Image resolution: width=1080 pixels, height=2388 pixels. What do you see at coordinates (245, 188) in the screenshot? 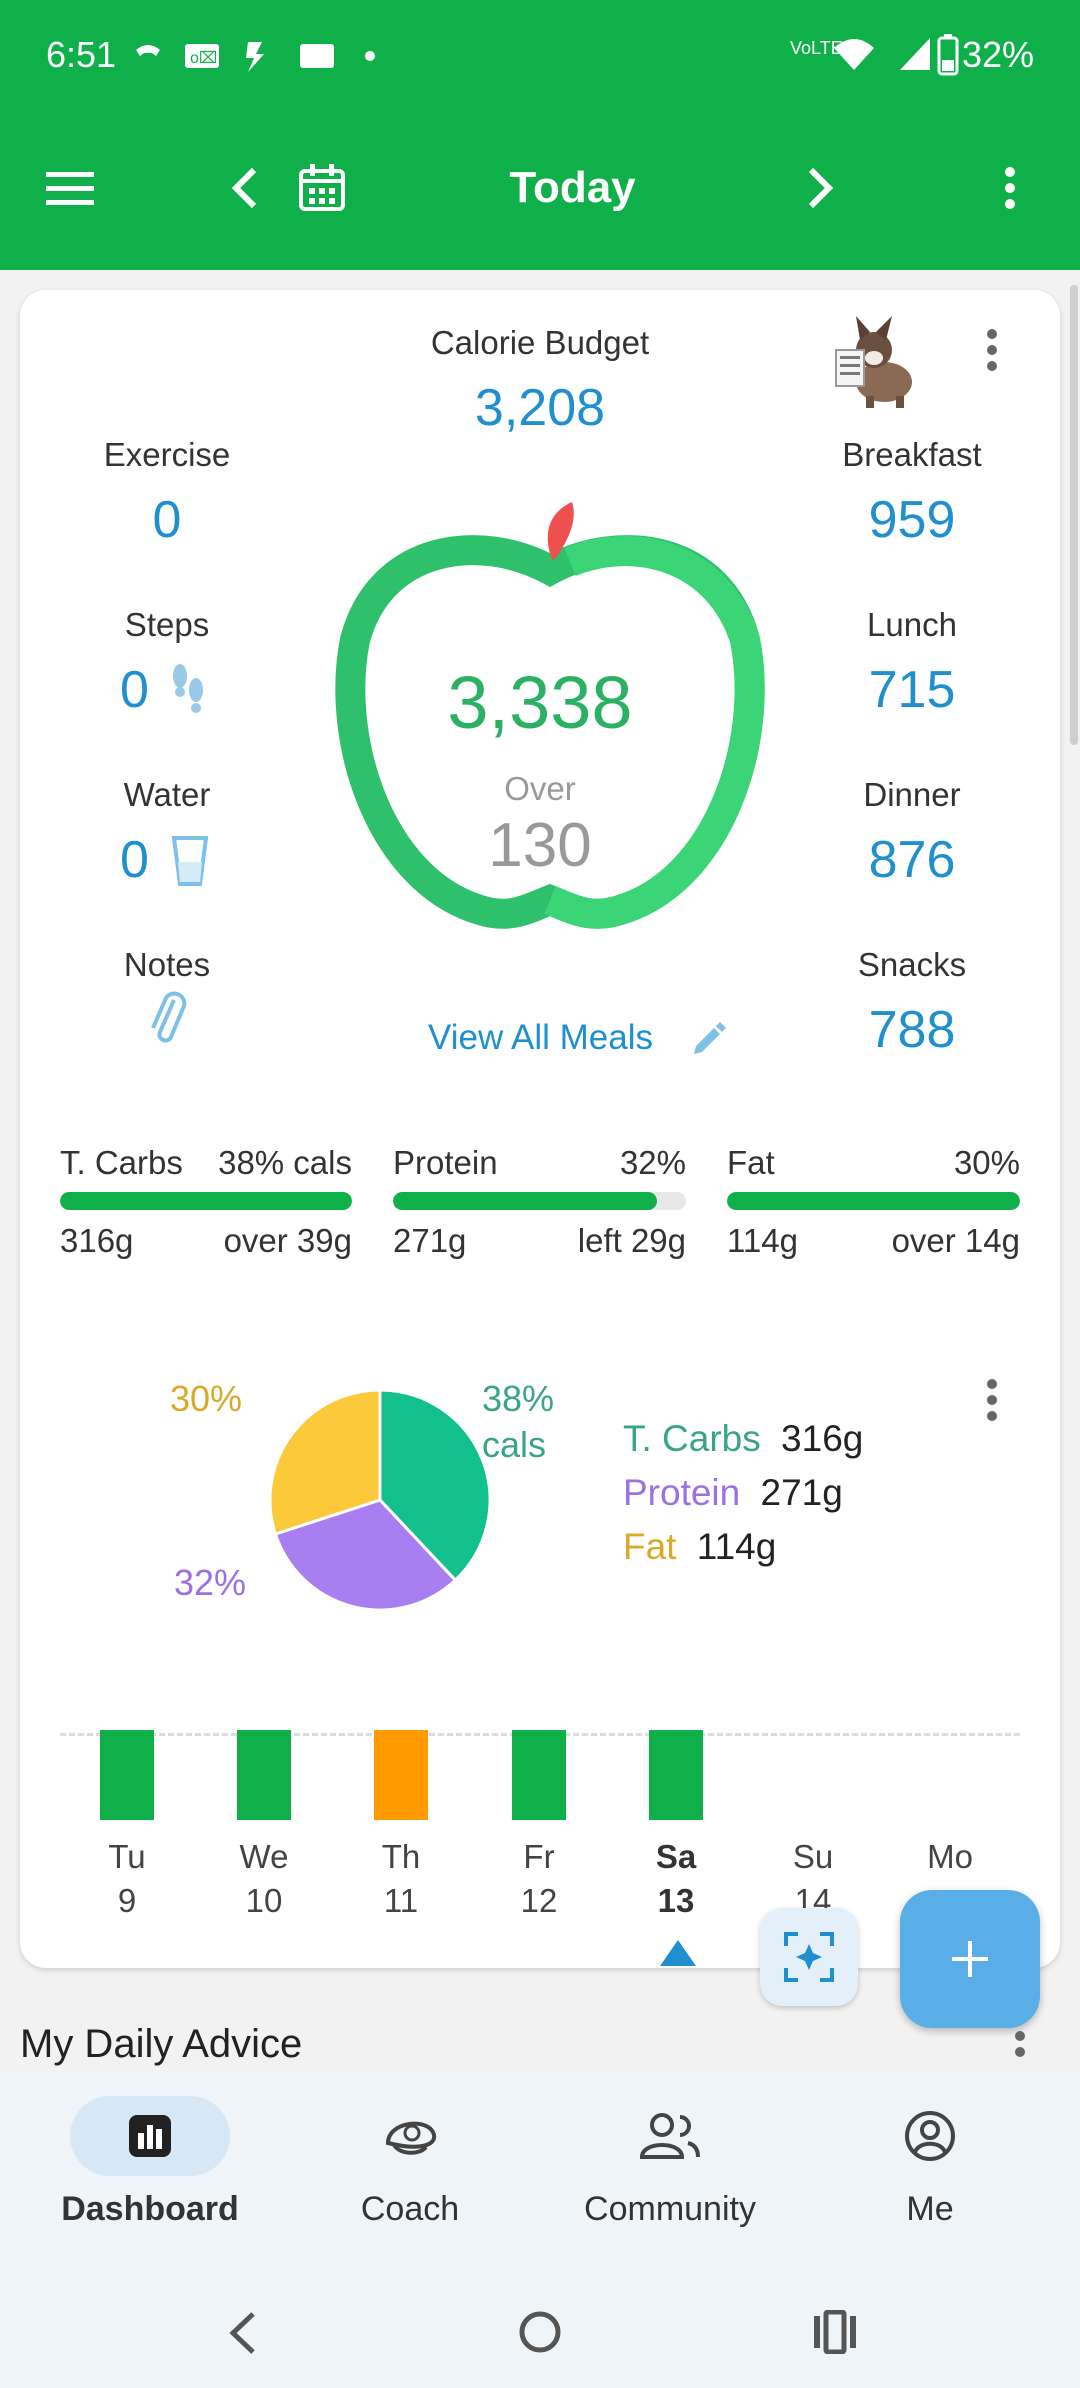
I see `previous-day-button` at bounding box center [245, 188].